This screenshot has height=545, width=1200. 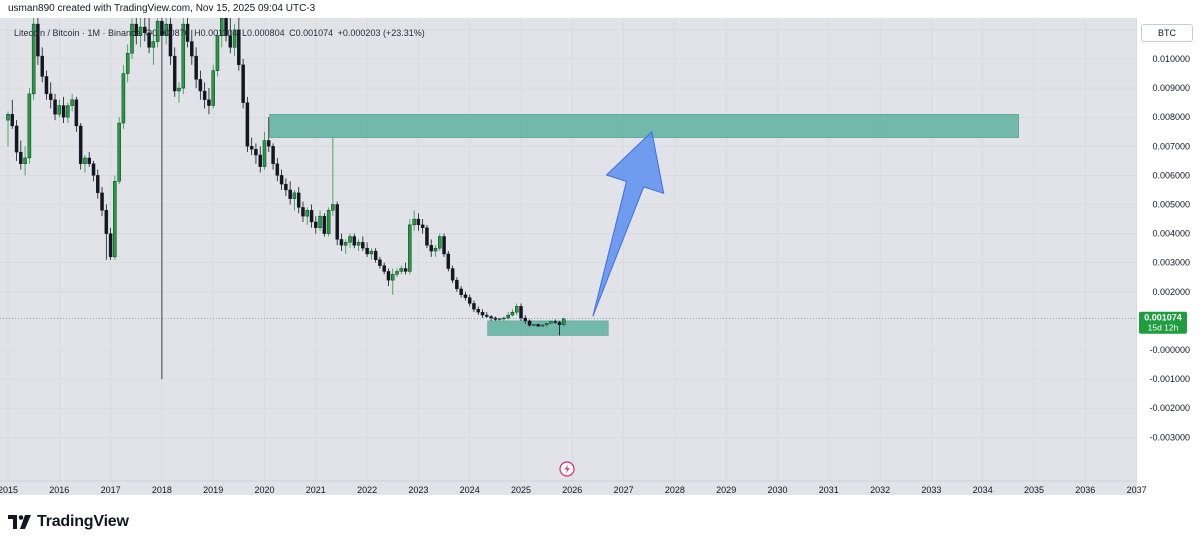 I want to click on tradingview-logo-icon, so click(x=19, y=522).